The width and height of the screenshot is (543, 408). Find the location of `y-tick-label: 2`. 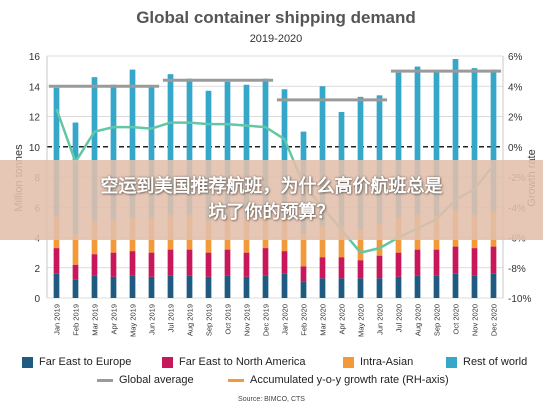

y-tick-label: 2 is located at coordinates (37, 269).